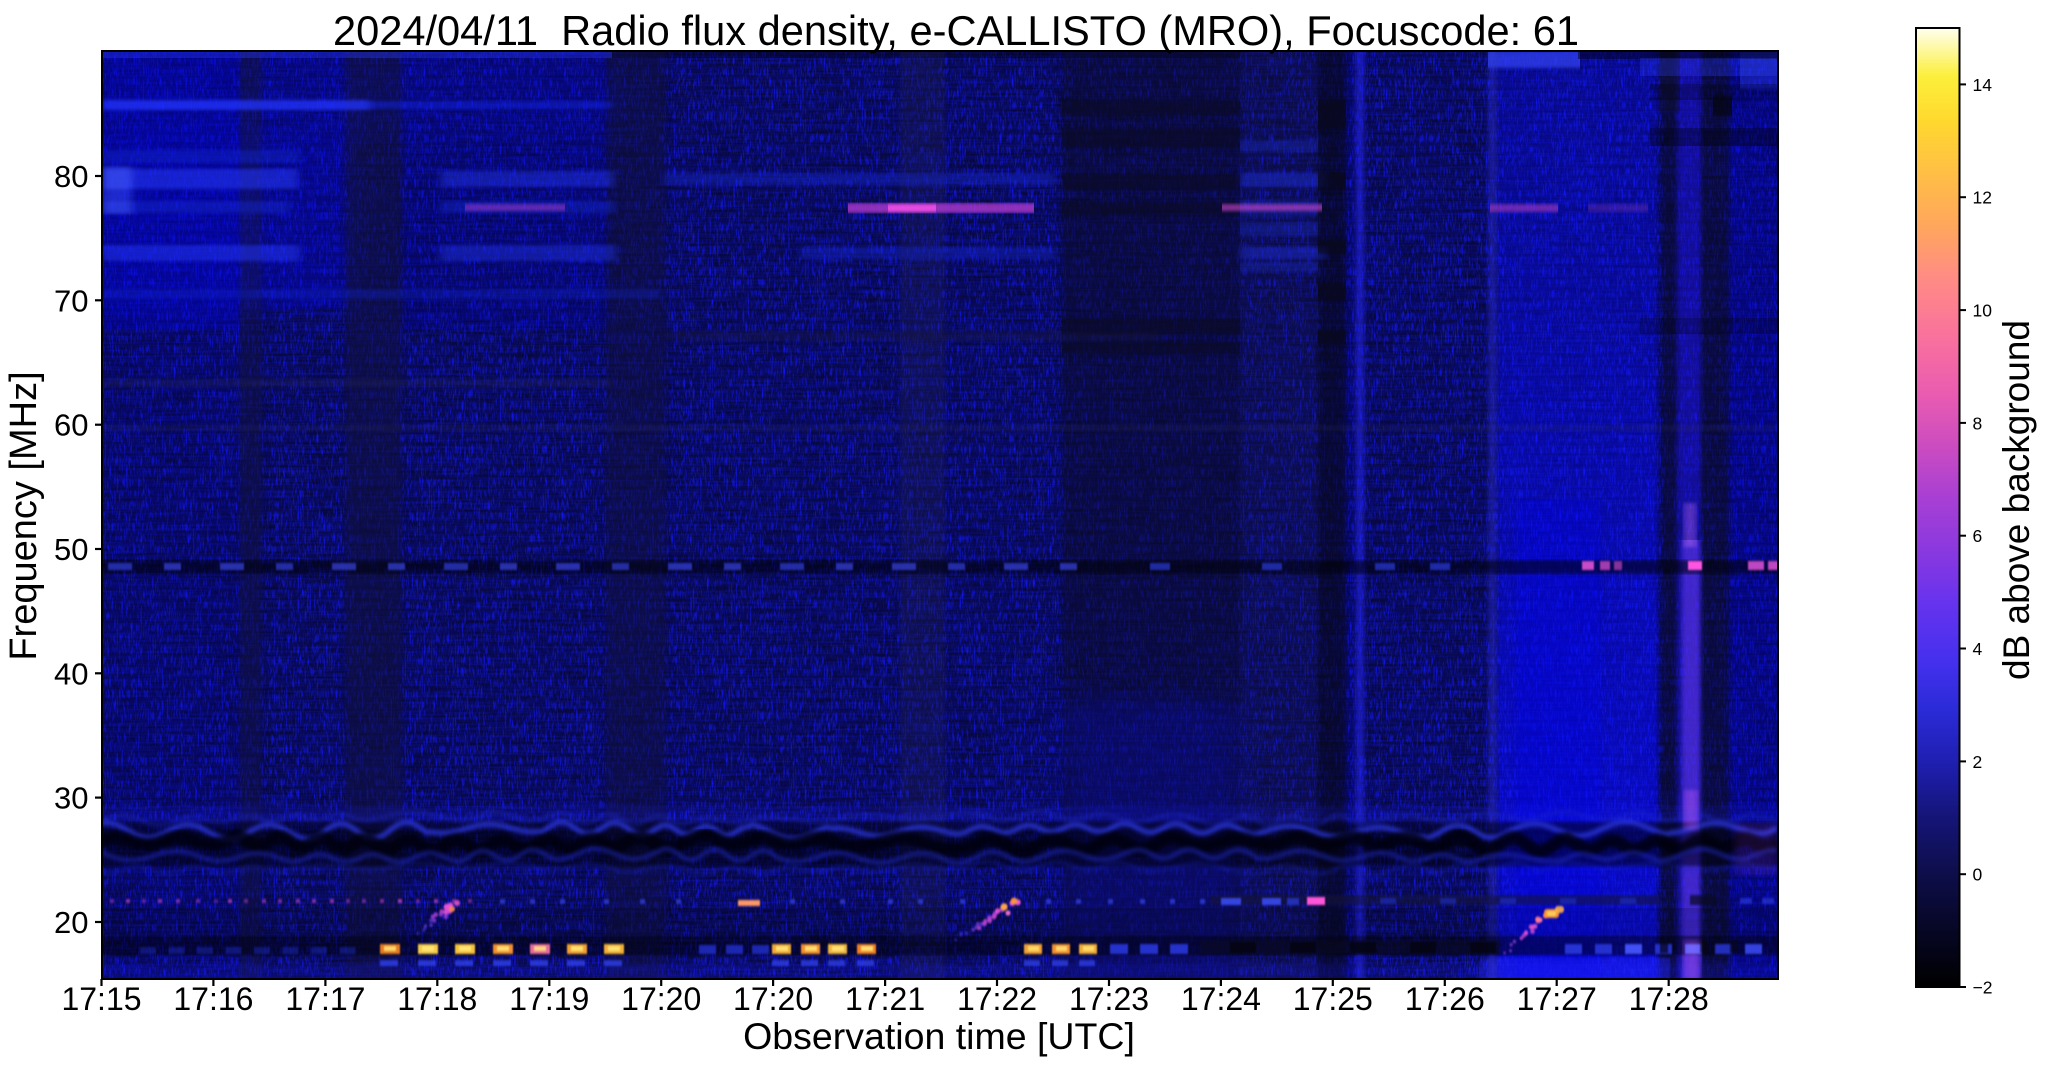 The width and height of the screenshot is (2047, 1067). I want to click on svg-text: 17:27, so click(1557, 999).